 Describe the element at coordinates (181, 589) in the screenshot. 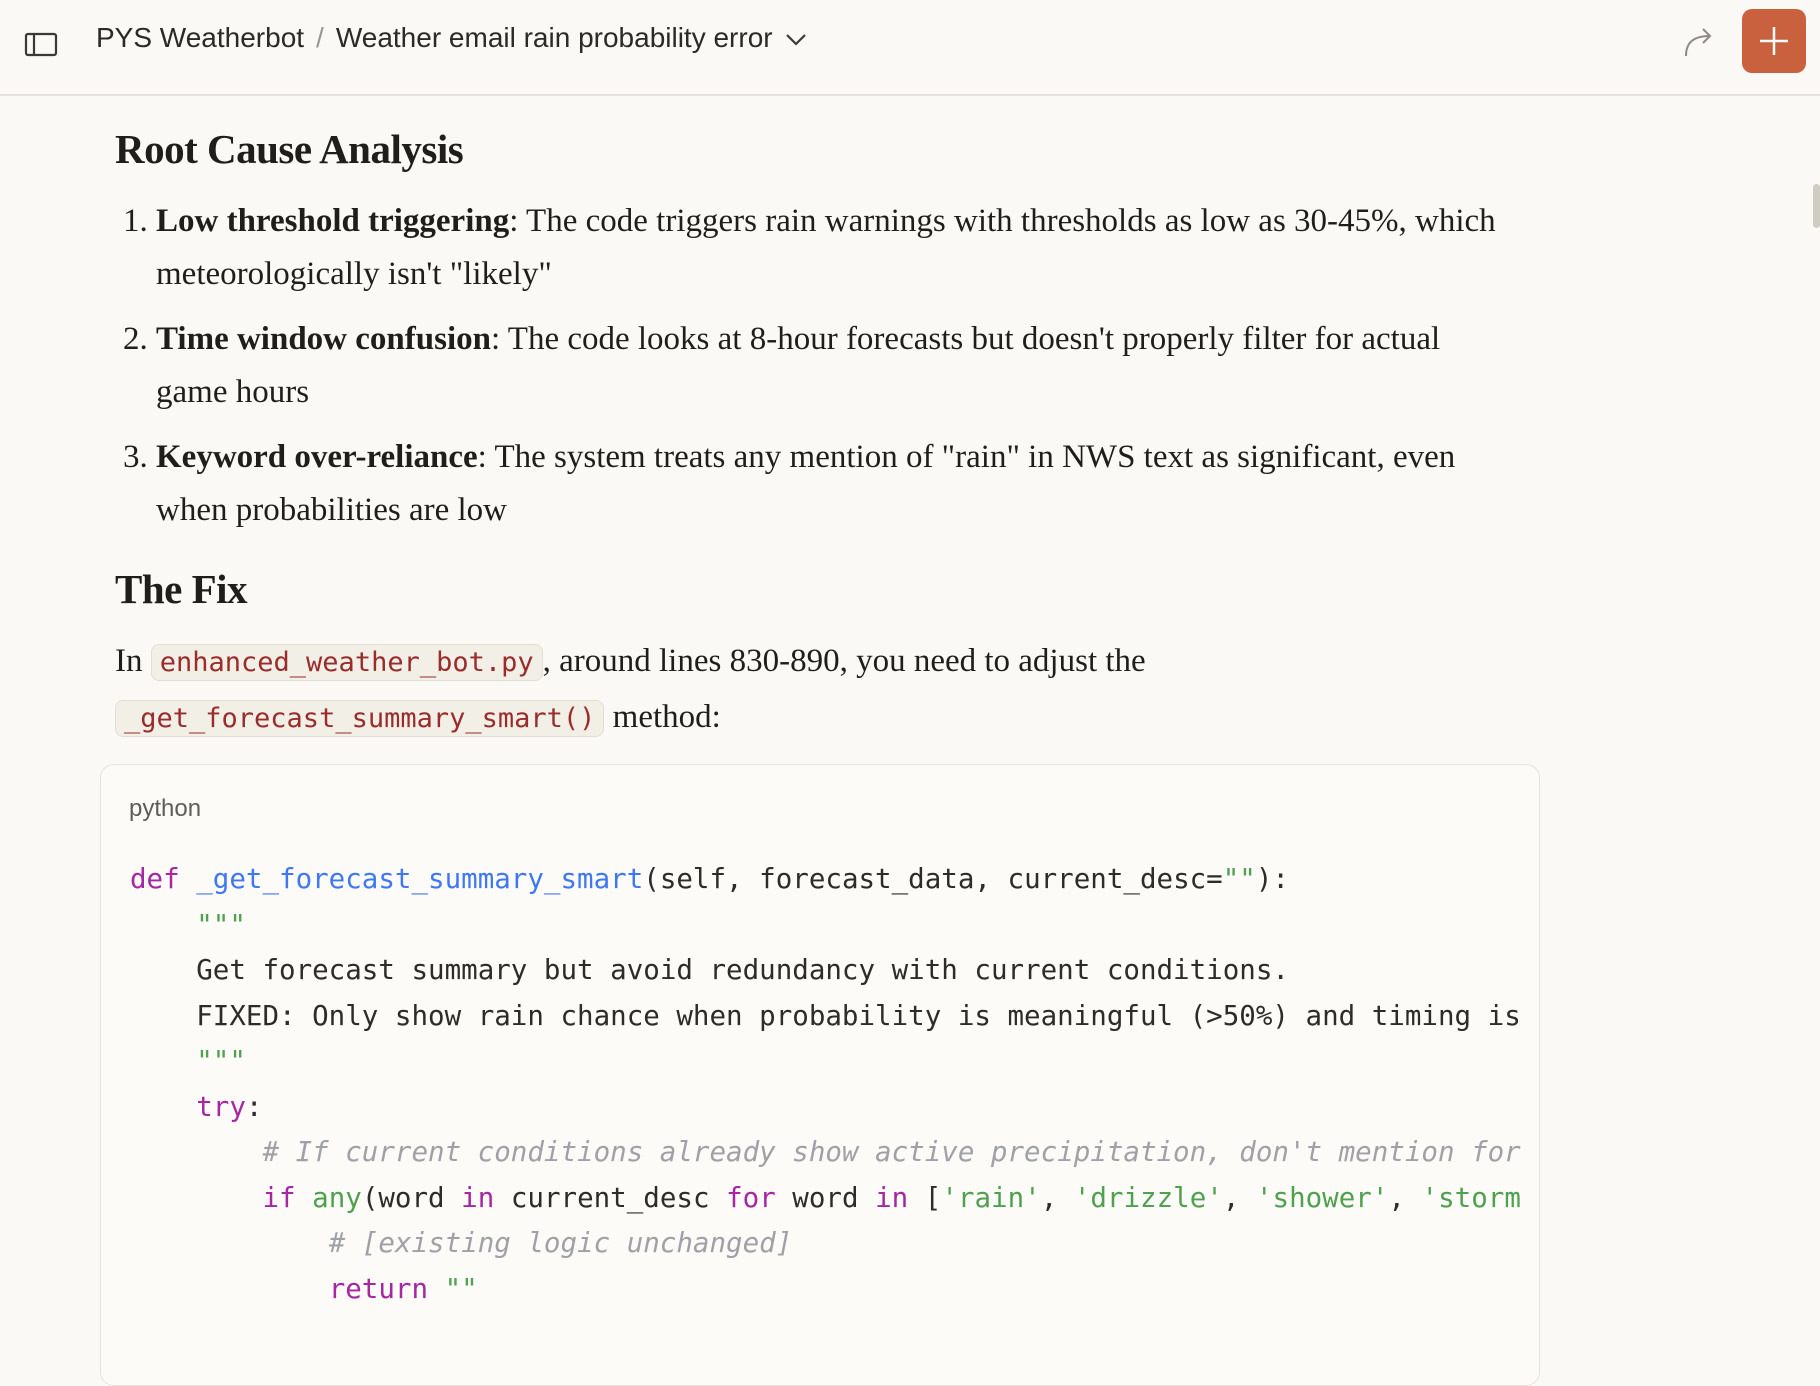

I see `heading-the-fix: The Fix` at that location.